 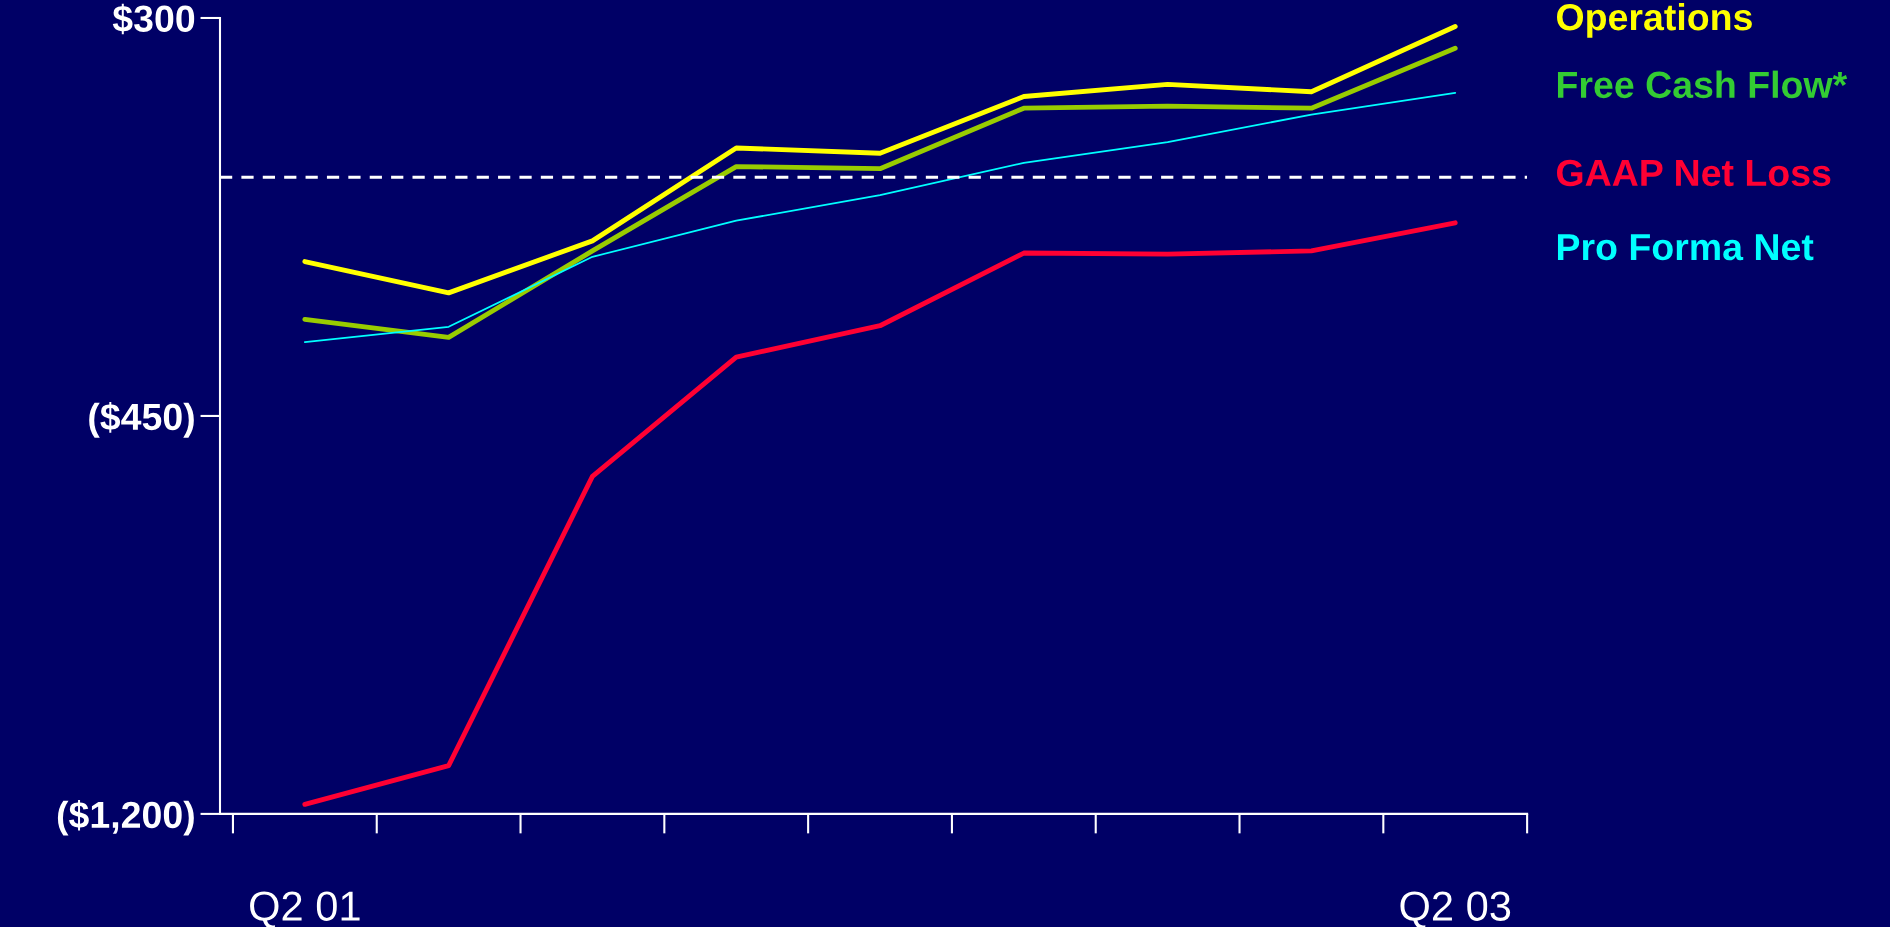 I want to click on y-tick-label: ($1,200), so click(x=125, y=817).